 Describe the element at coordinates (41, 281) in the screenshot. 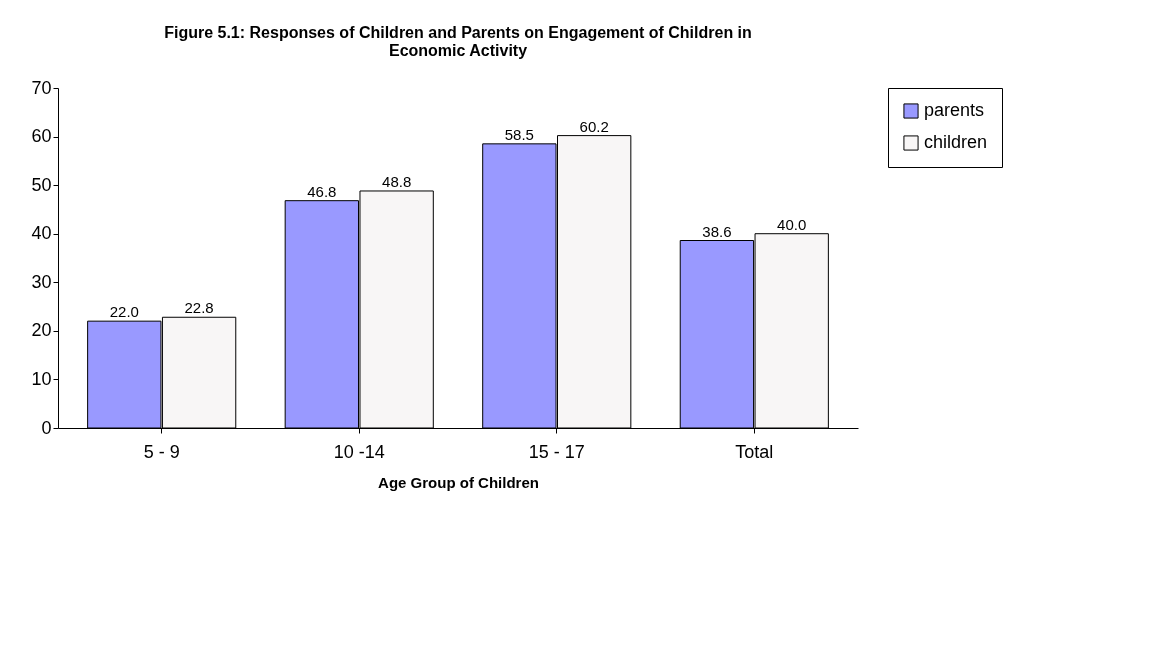

I see `y-tick-label: 30` at that location.